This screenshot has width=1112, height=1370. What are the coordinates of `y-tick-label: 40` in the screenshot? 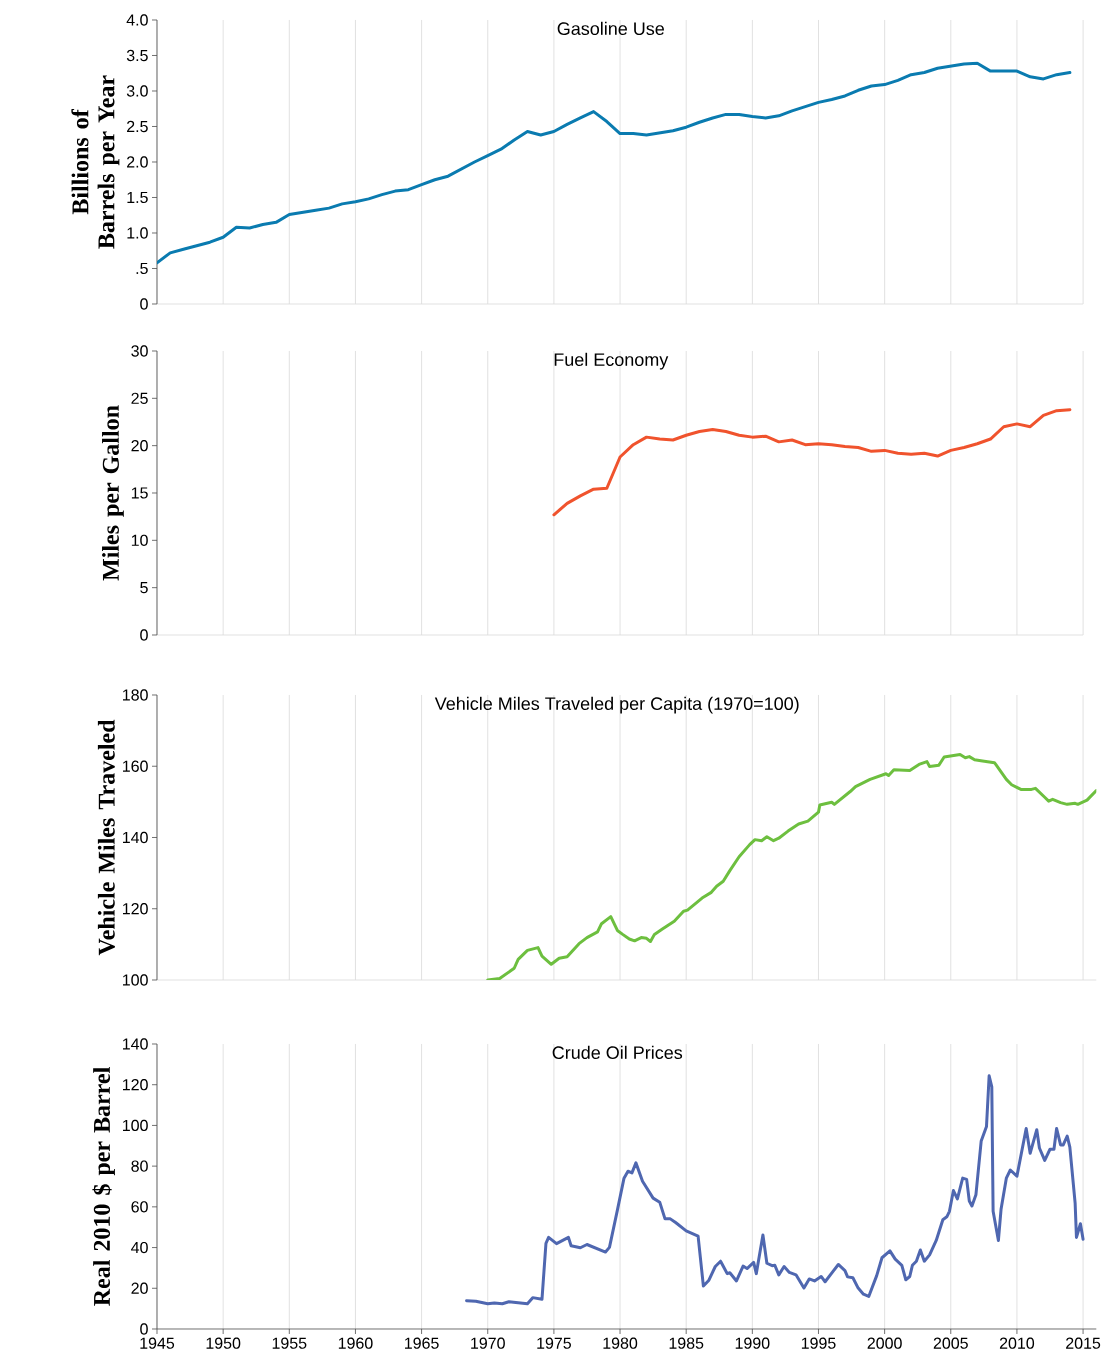 It's located at (139, 1247).